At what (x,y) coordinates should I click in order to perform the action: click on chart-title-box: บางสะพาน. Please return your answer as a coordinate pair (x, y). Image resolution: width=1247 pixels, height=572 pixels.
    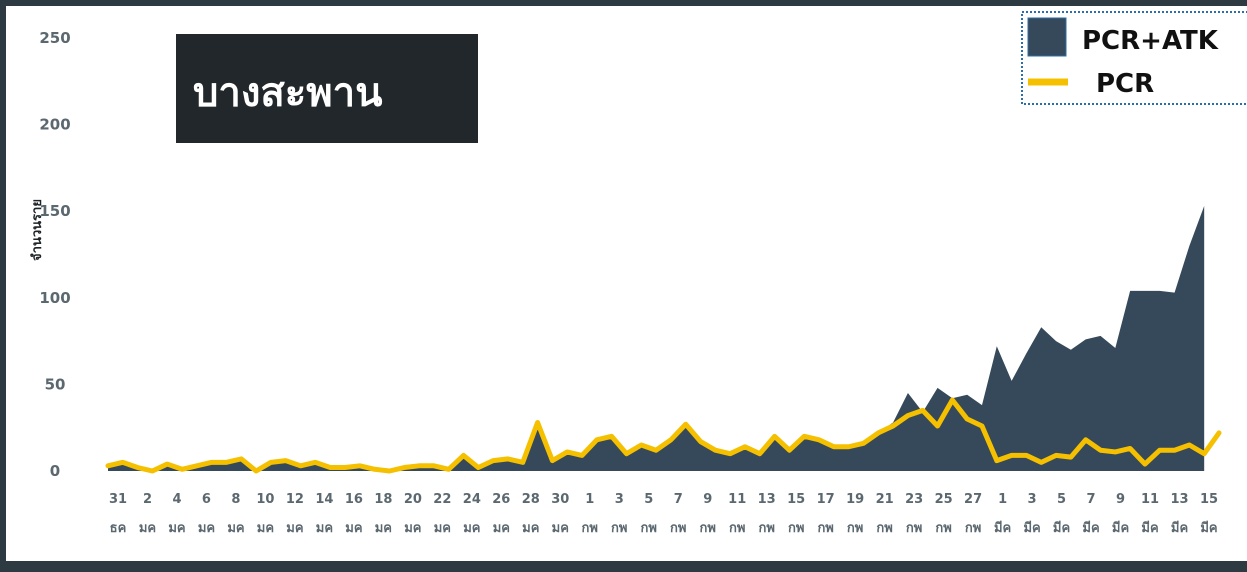
    Looking at the image, I should click on (327, 88).